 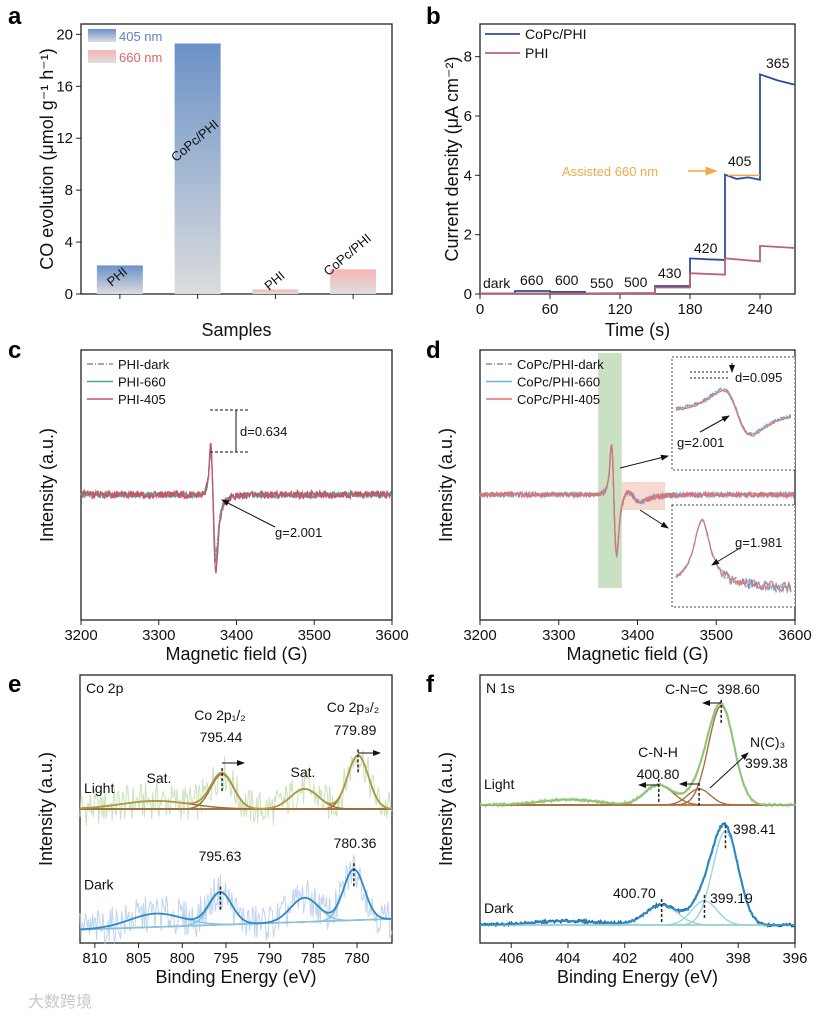 I want to click on step-label: 600, so click(x=567, y=280).